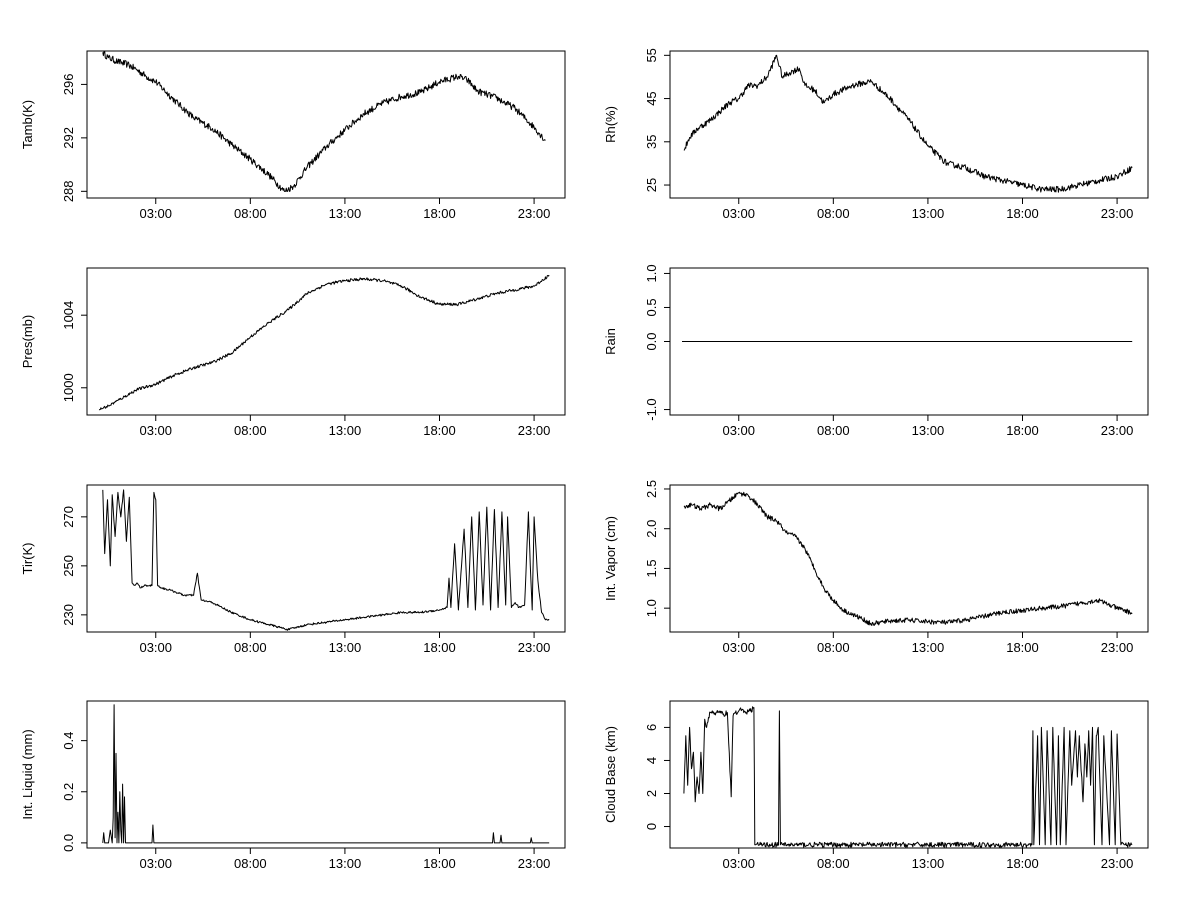  I want to click on panel-tir: 03:00 08:00 13:00 18:00 23:00 230 250 270 Tir(K), so click(293, 569).